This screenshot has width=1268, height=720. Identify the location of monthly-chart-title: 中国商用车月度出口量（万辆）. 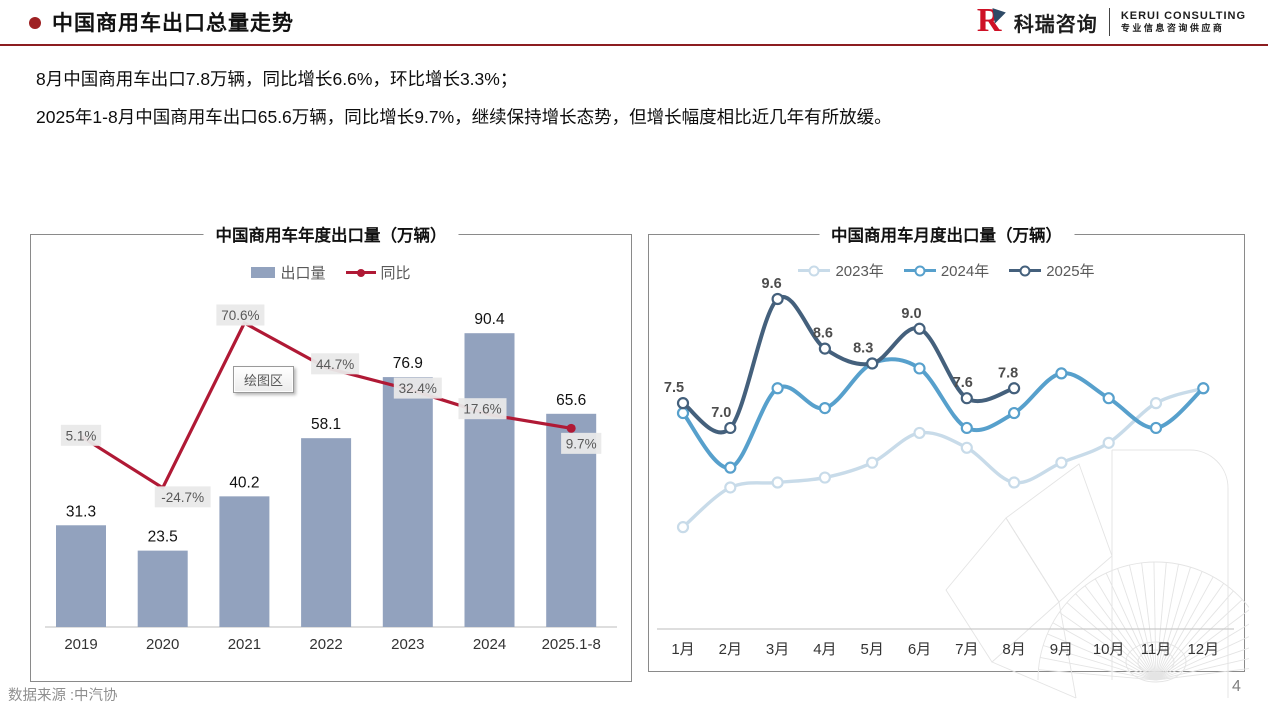
(946, 234).